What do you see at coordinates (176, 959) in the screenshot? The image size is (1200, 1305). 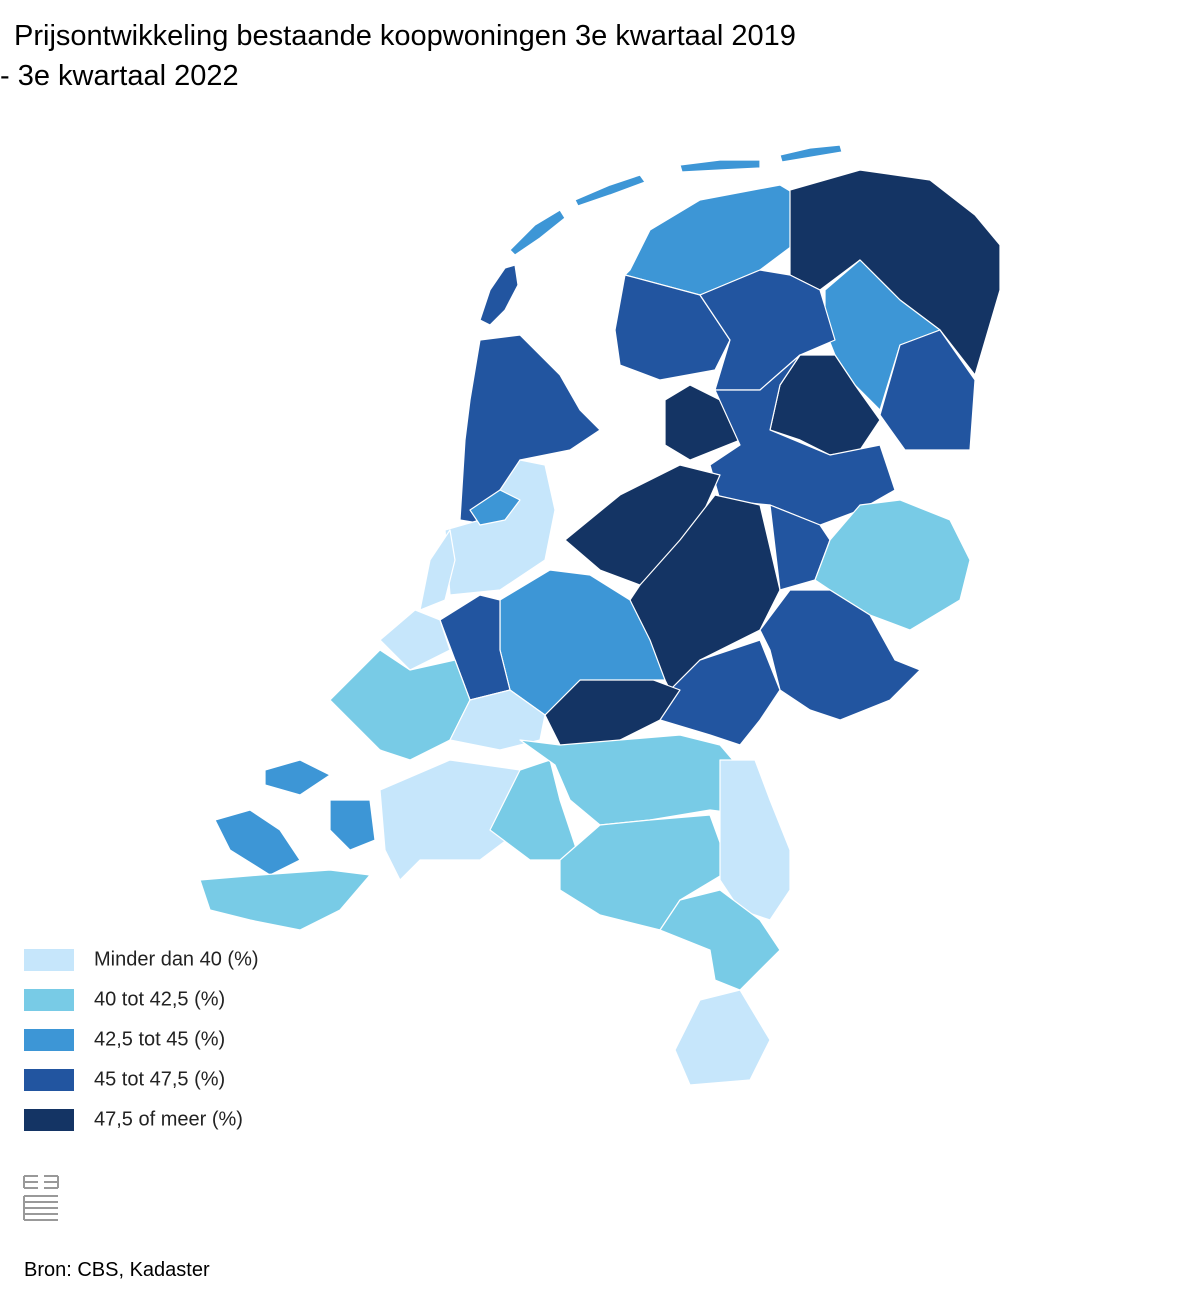 I see `legend-label: Minder dan 40 (%)` at bounding box center [176, 959].